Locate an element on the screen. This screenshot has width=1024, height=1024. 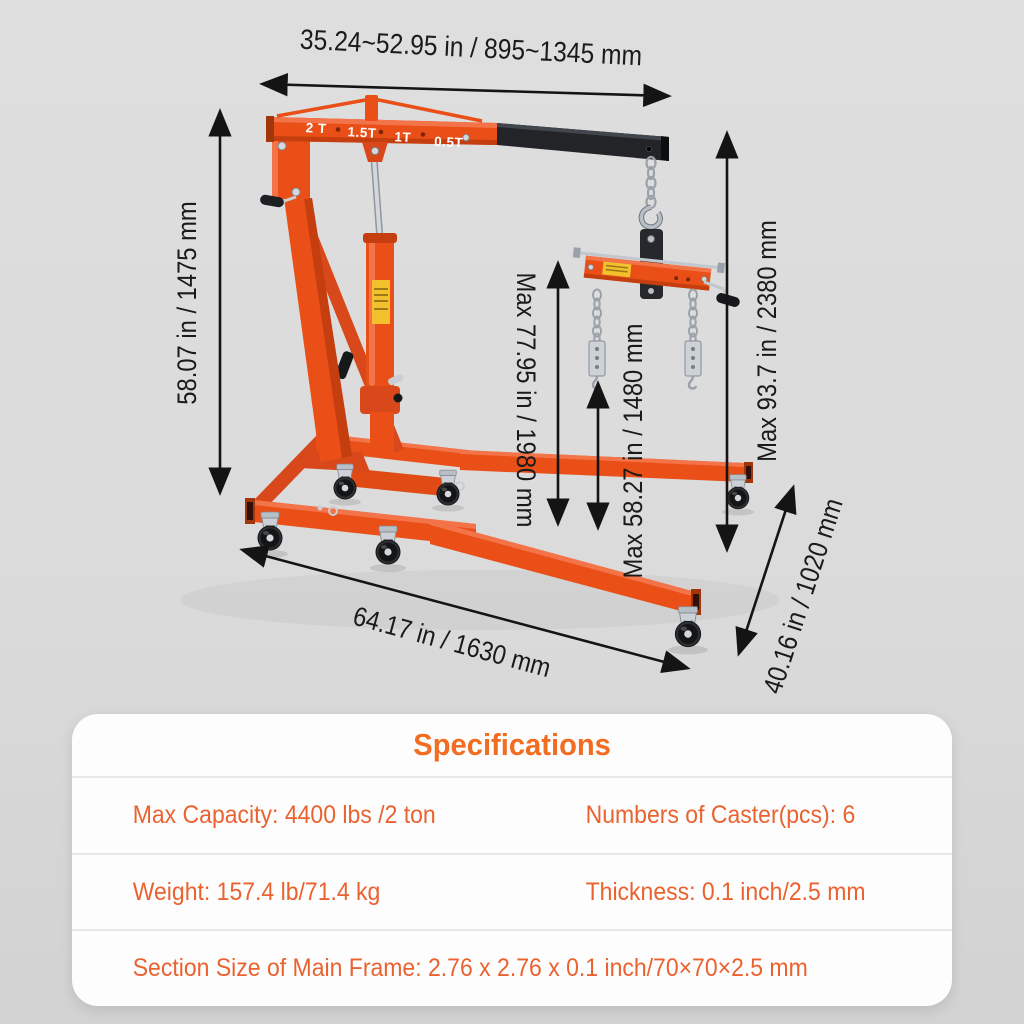
spec-weight: Weight: 157.4 lb/71.4 kg is located at coordinates (256, 891).